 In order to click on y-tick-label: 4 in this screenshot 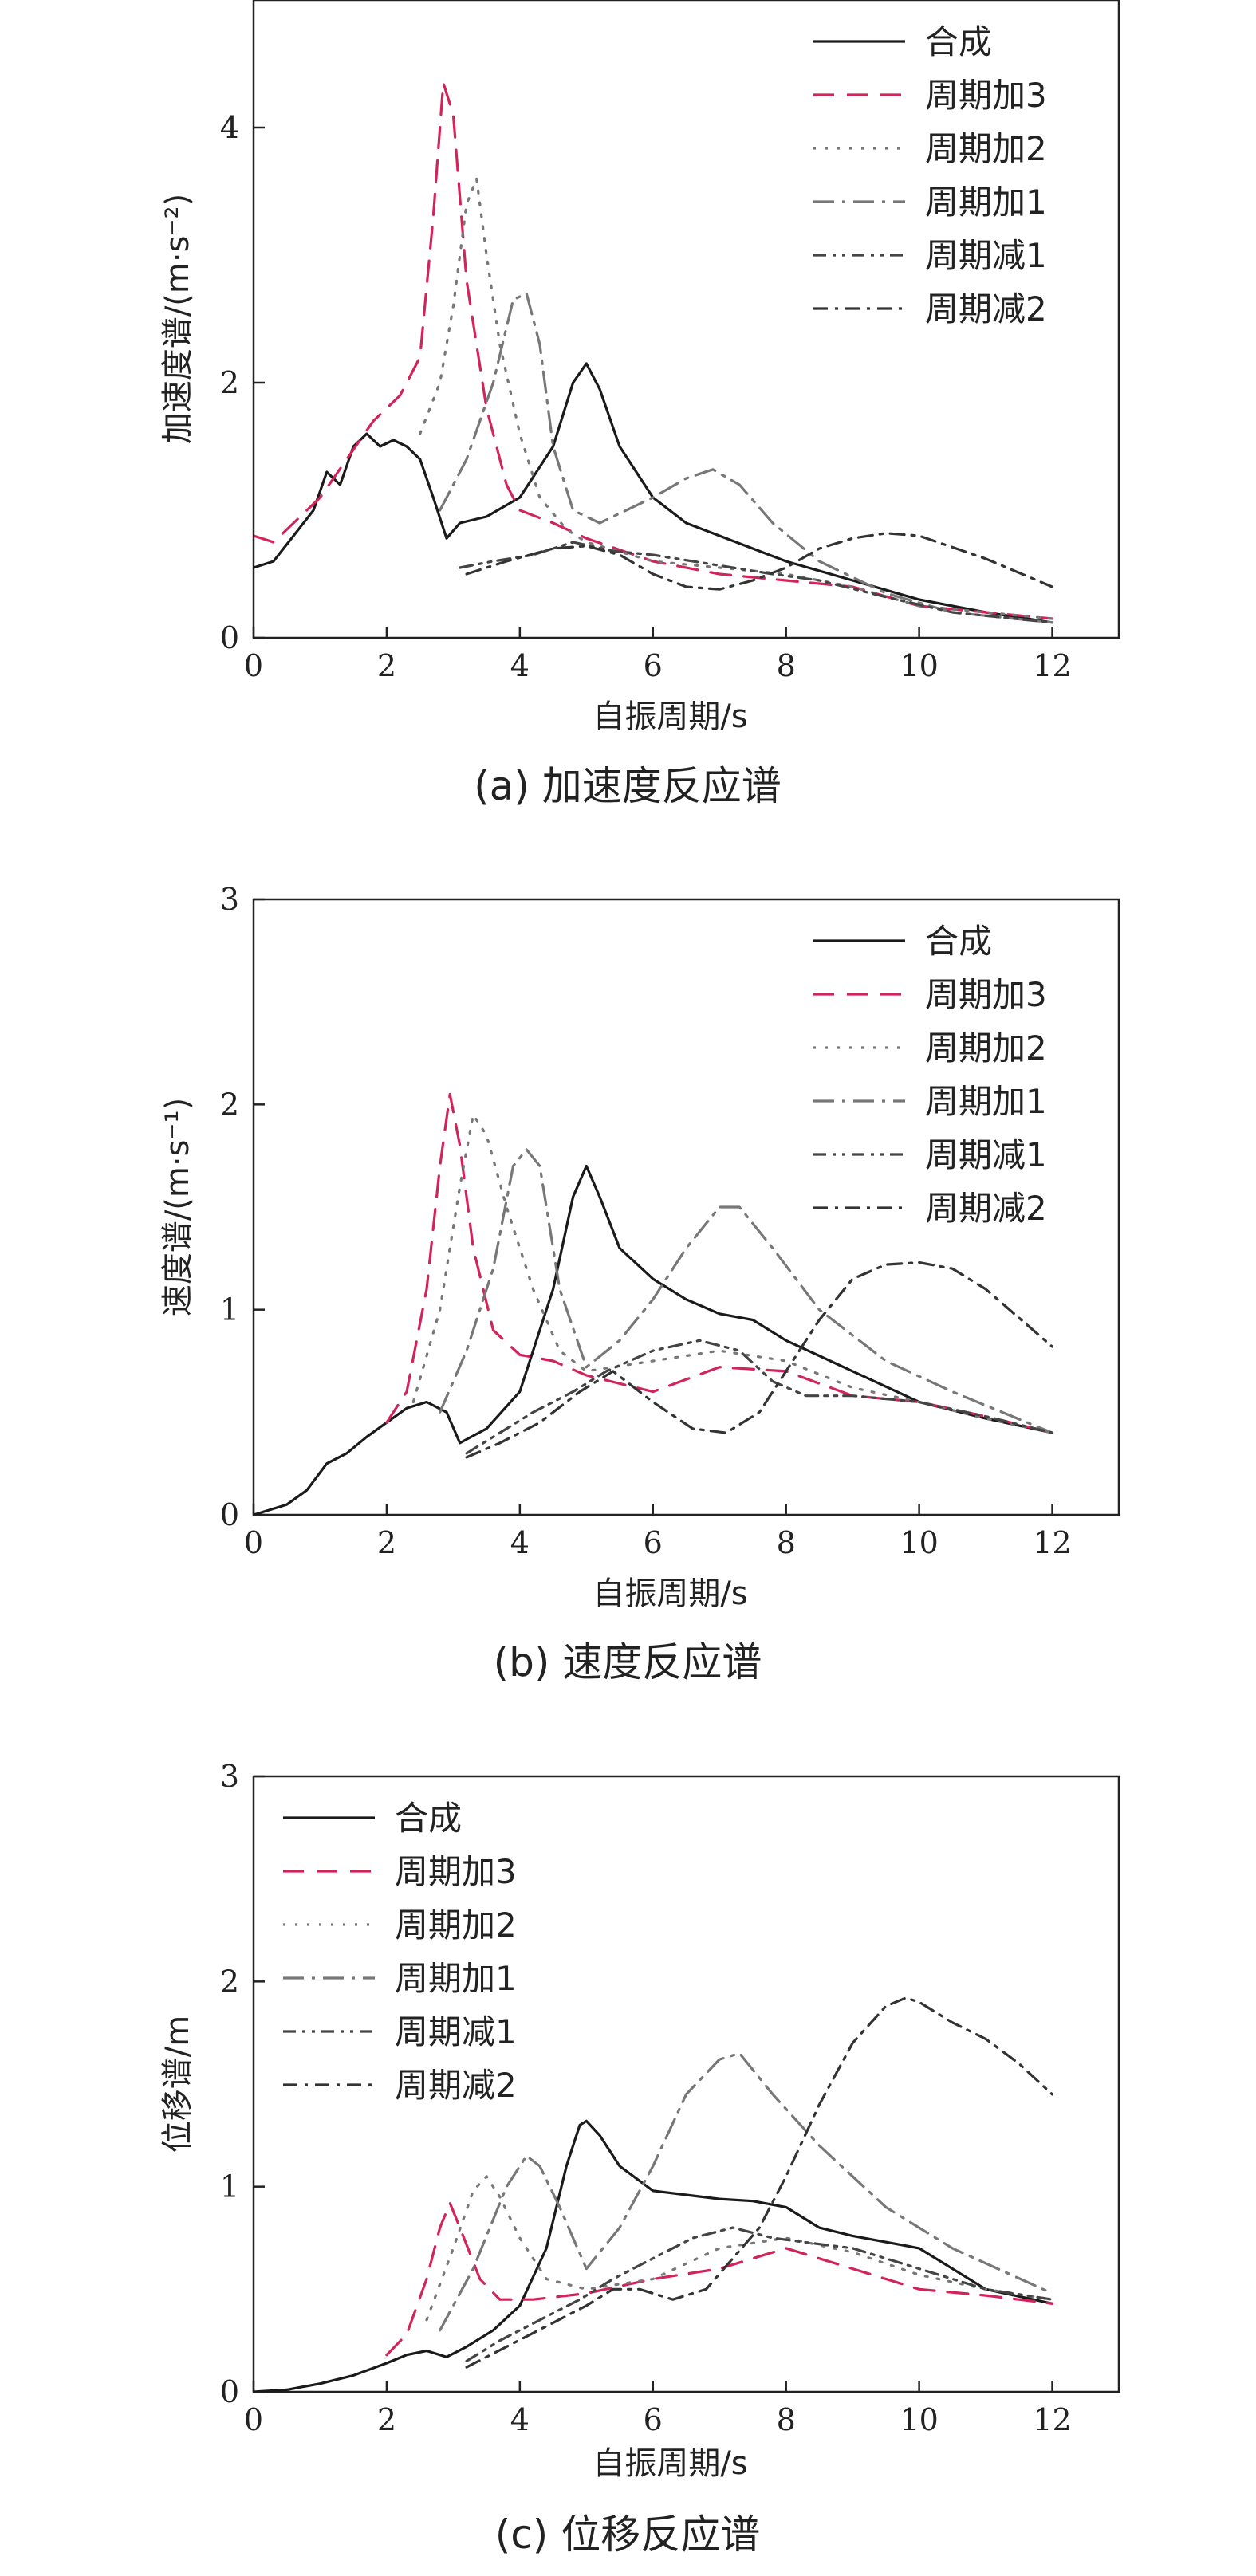, I will do `click(230, 127)`.